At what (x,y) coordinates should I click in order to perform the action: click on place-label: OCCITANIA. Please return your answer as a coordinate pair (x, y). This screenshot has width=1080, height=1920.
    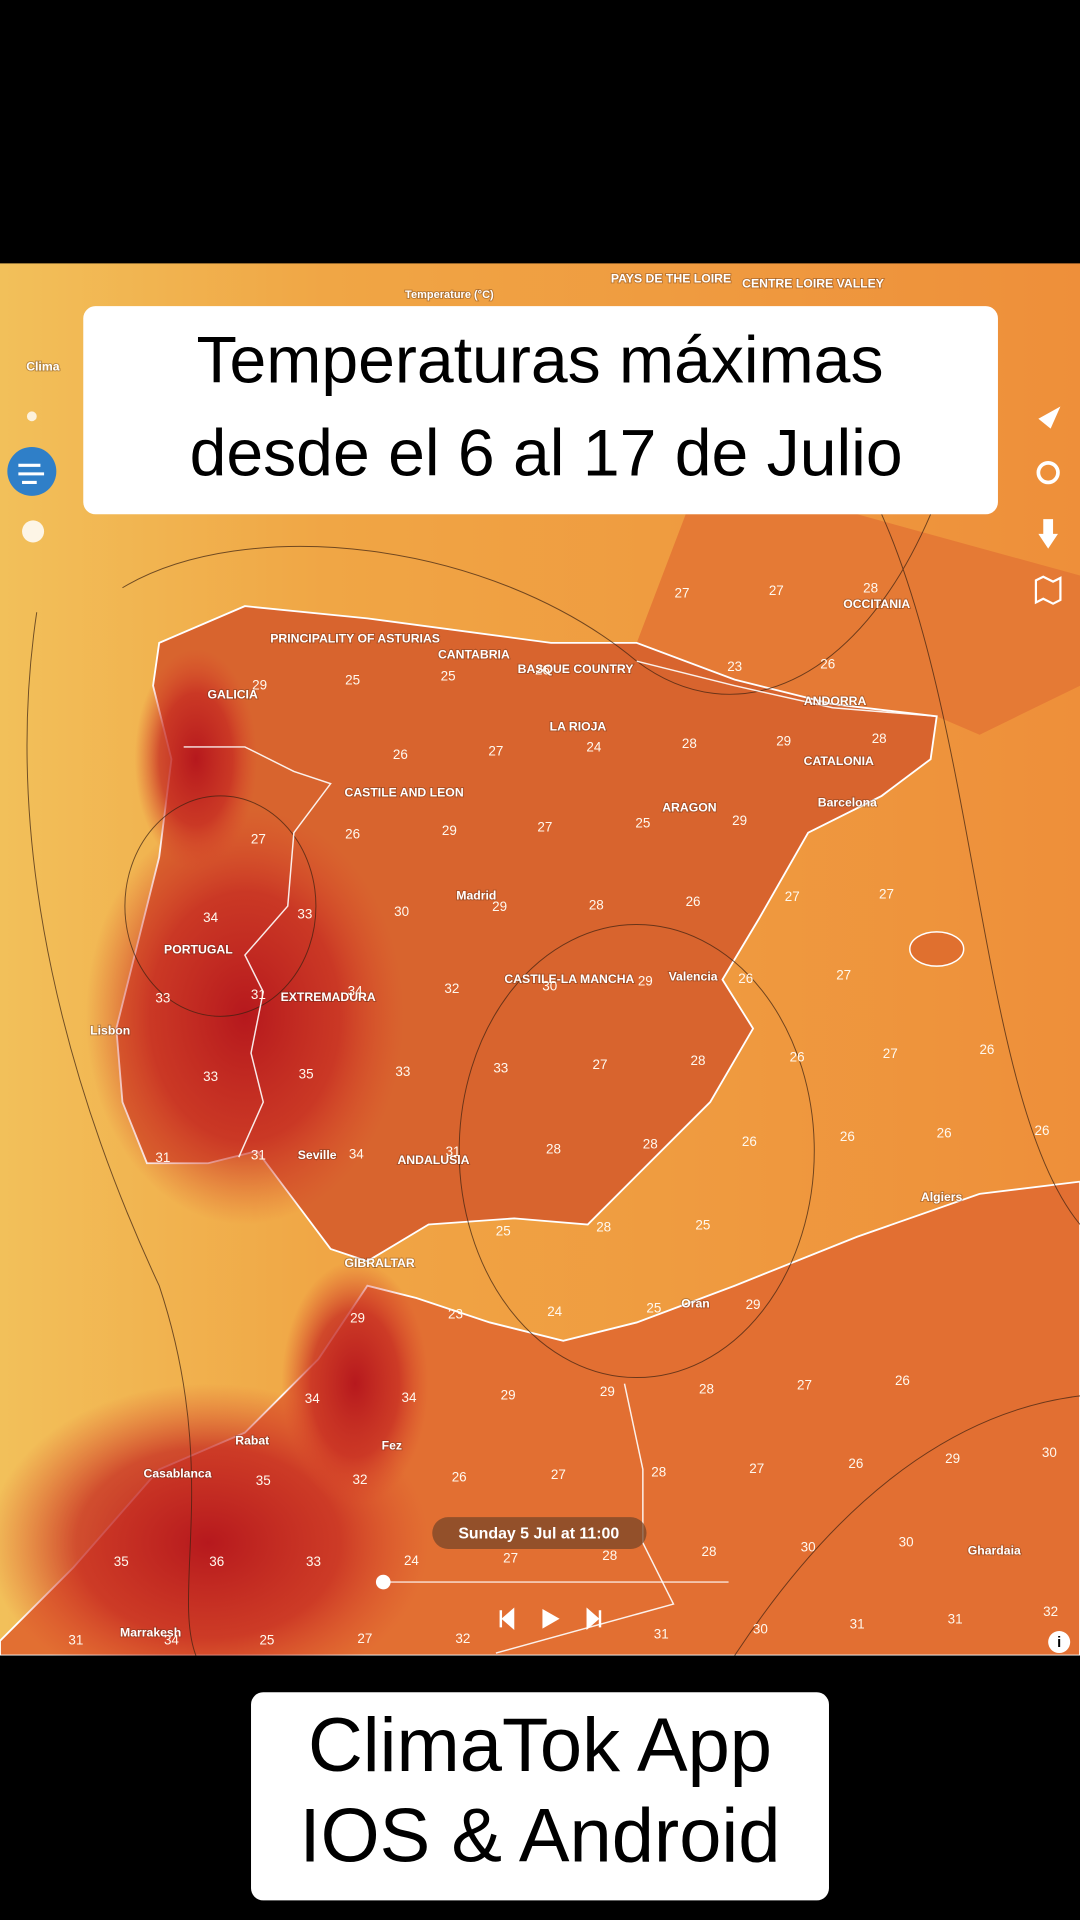
    Looking at the image, I should click on (876, 604).